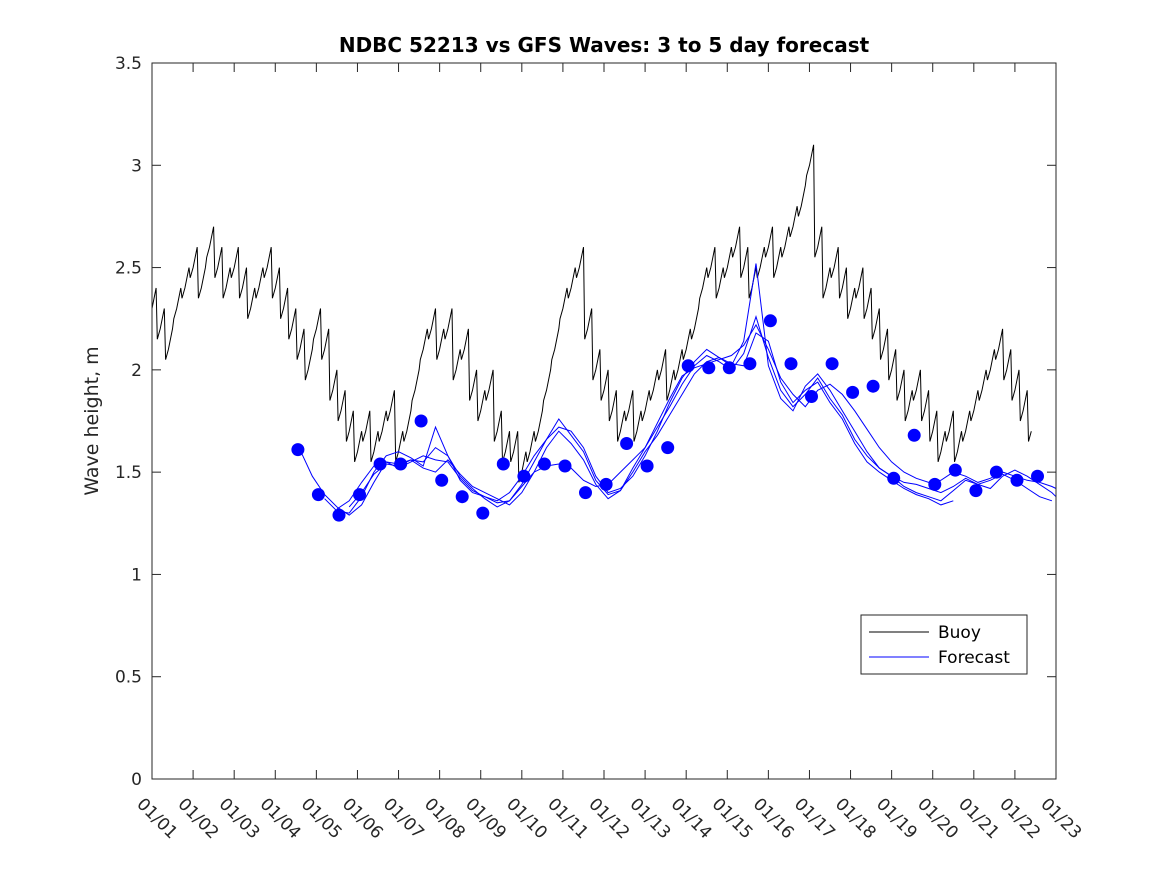 The width and height of the screenshot is (1167, 875). Describe the element at coordinates (128, 473) in the screenshot. I see `y-tick-label: 1.5` at that location.